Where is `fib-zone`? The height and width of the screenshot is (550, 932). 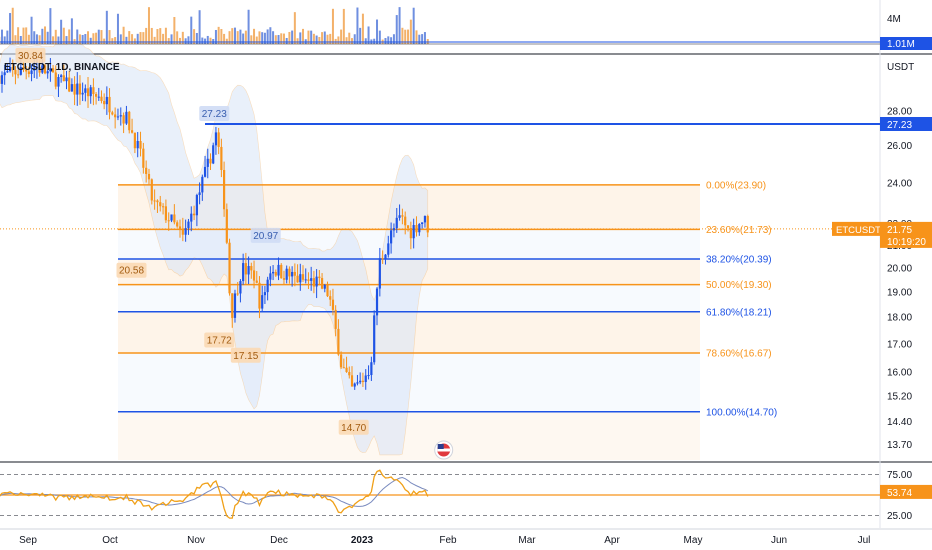 fib-zone is located at coordinates (409, 435).